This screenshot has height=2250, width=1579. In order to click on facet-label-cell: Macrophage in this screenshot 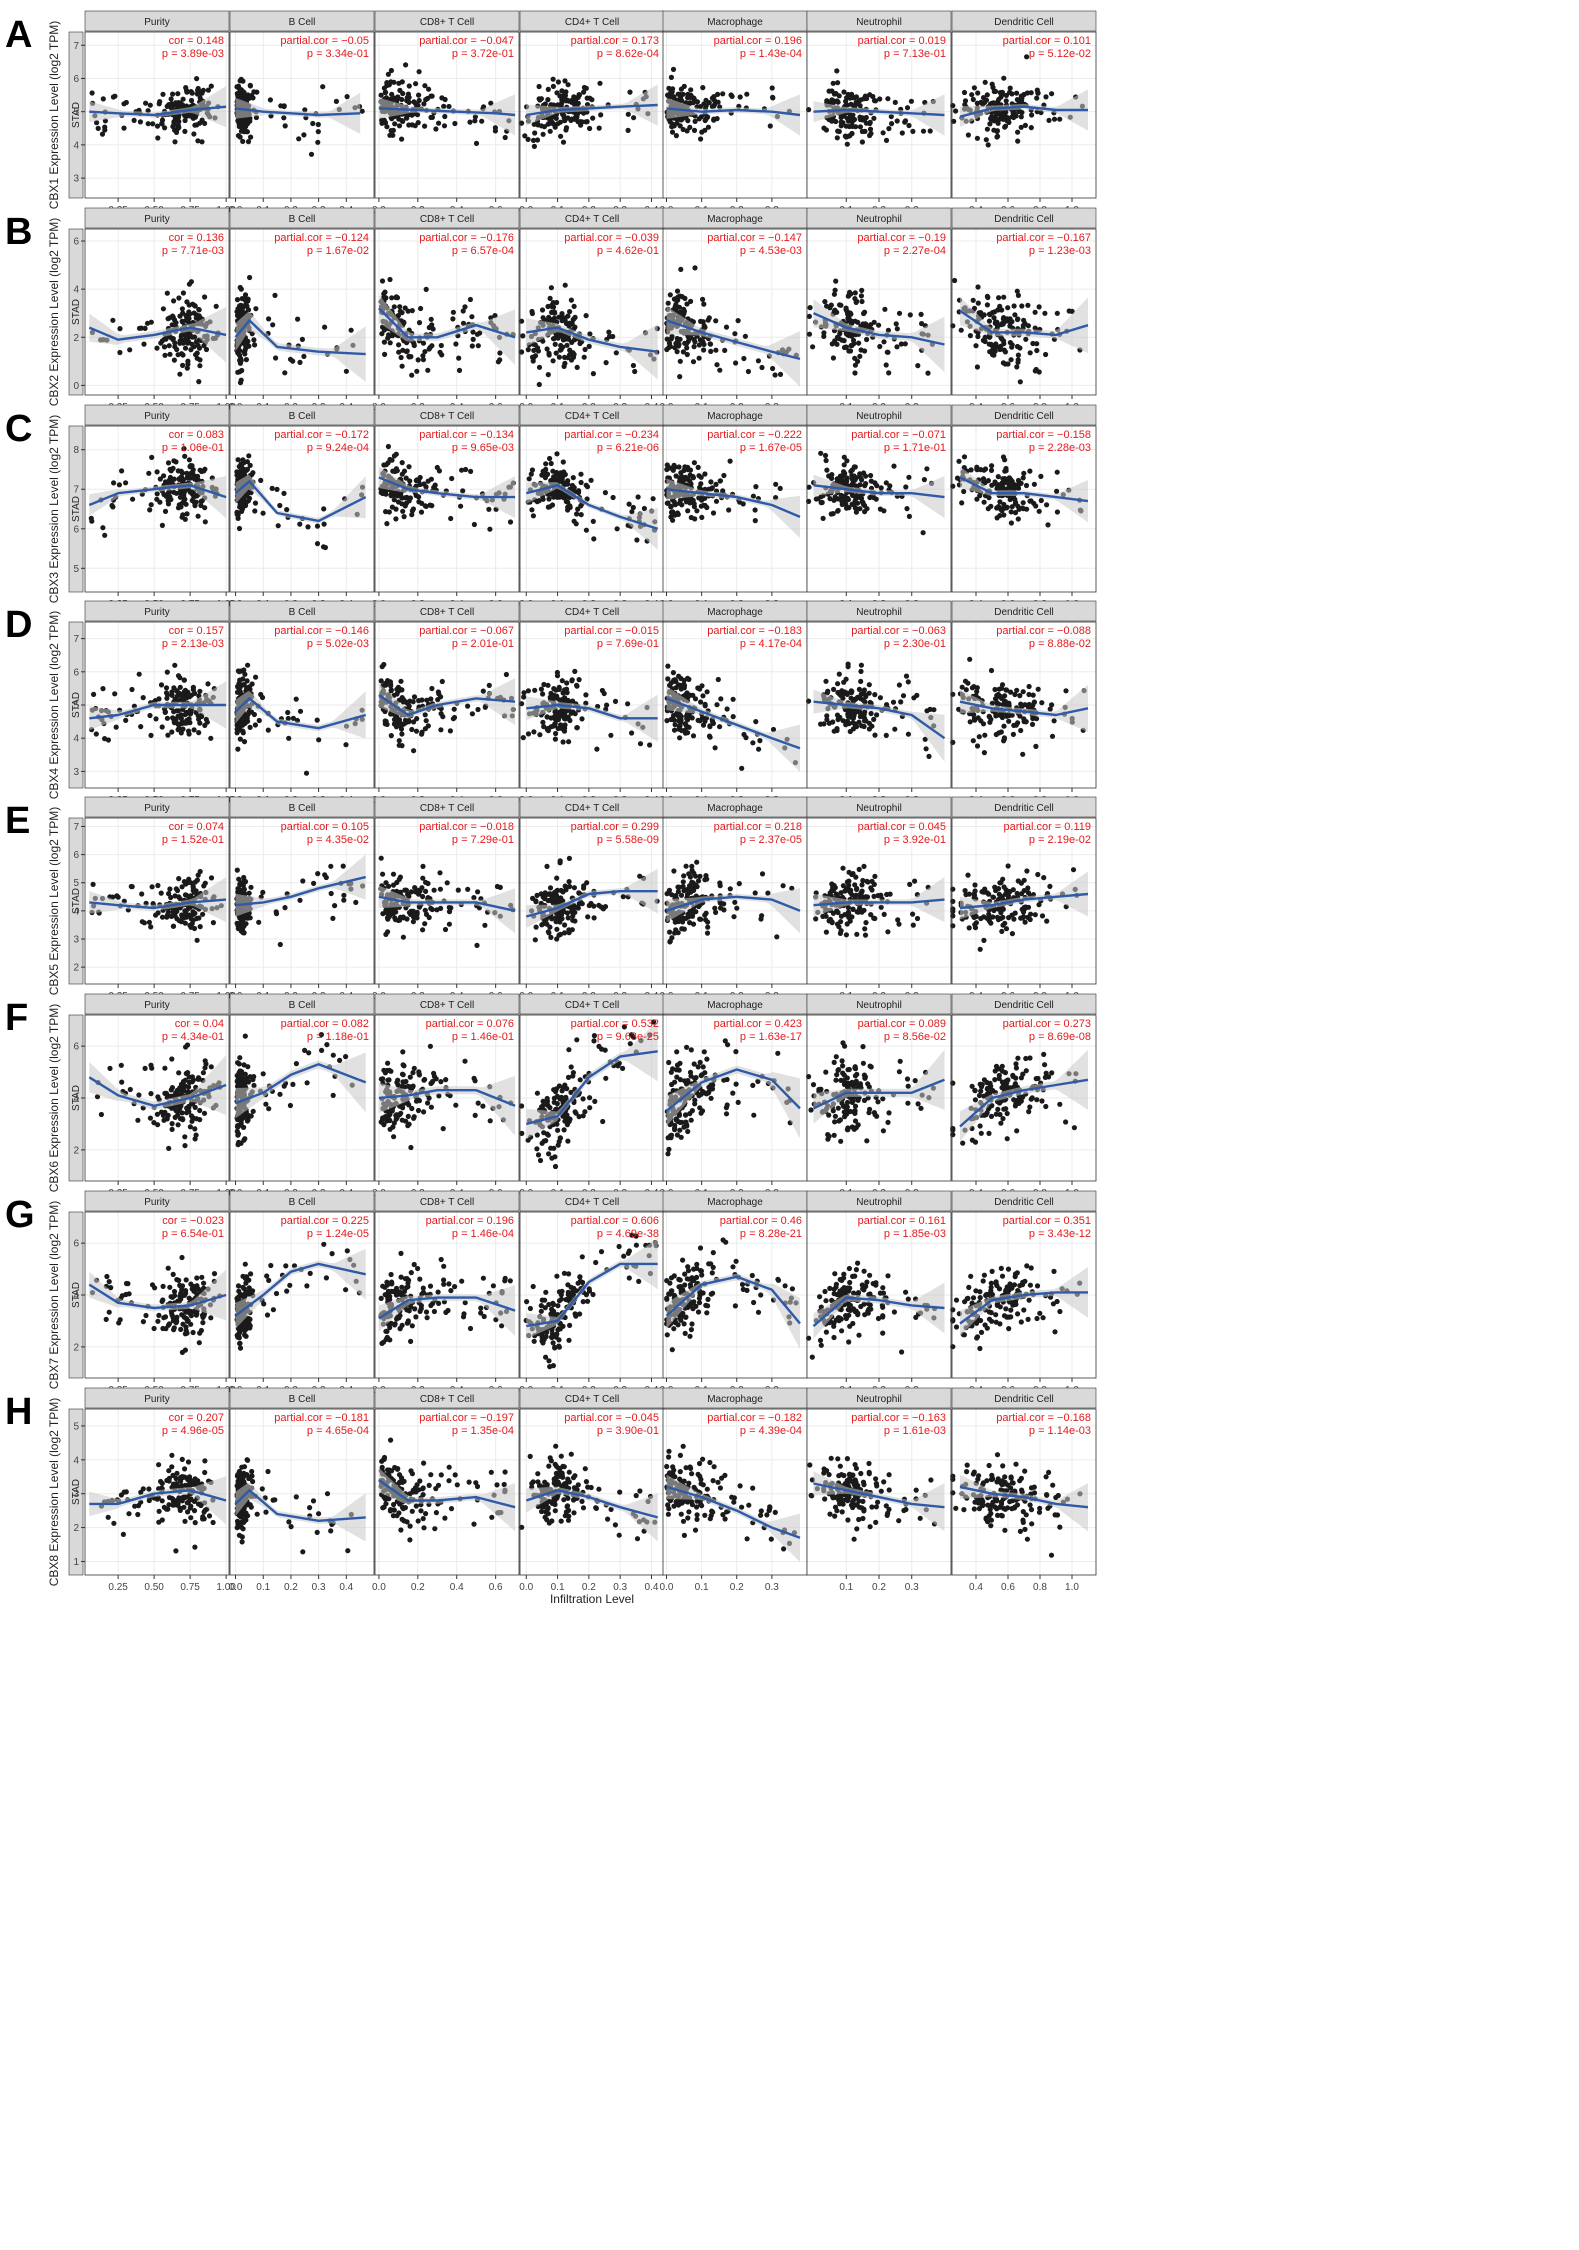, I will do `click(735, 612)`.